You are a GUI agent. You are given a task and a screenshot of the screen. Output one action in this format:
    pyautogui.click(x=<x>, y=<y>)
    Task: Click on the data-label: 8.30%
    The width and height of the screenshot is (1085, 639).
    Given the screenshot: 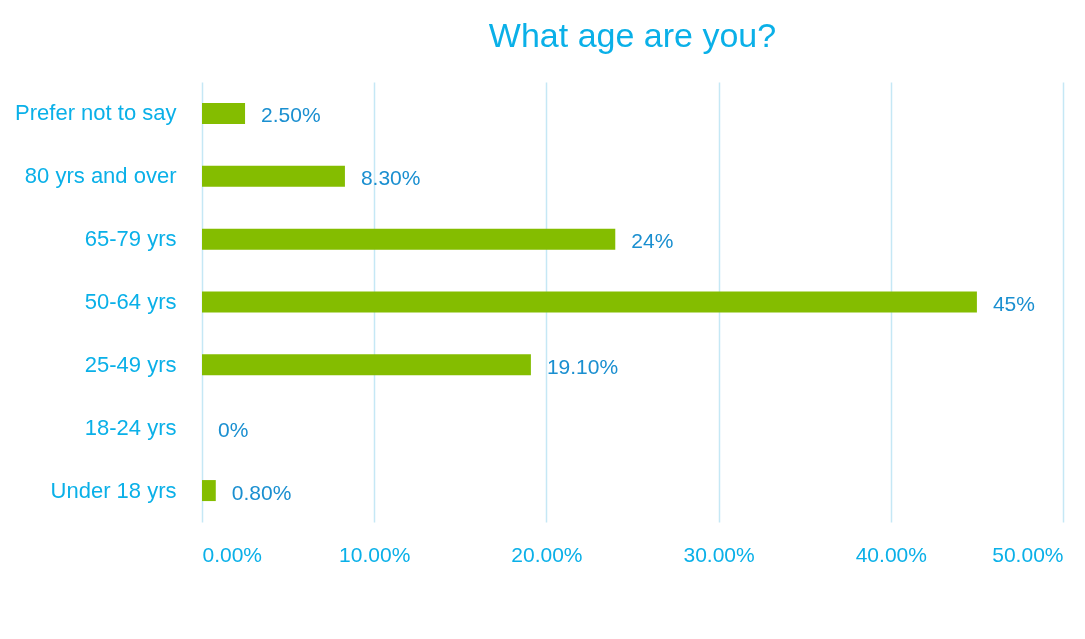 What is the action you would take?
    pyautogui.click(x=390, y=178)
    